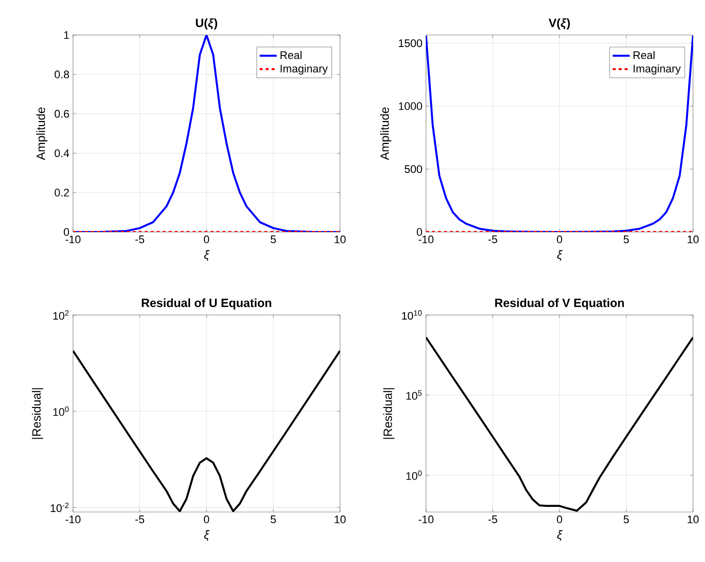 This screenshot has height=562, width=705. What do you see at coordinates (61, 74) in the screenshot?
I see `y-tick-label: 0.8` at bounding box center [61, 74].